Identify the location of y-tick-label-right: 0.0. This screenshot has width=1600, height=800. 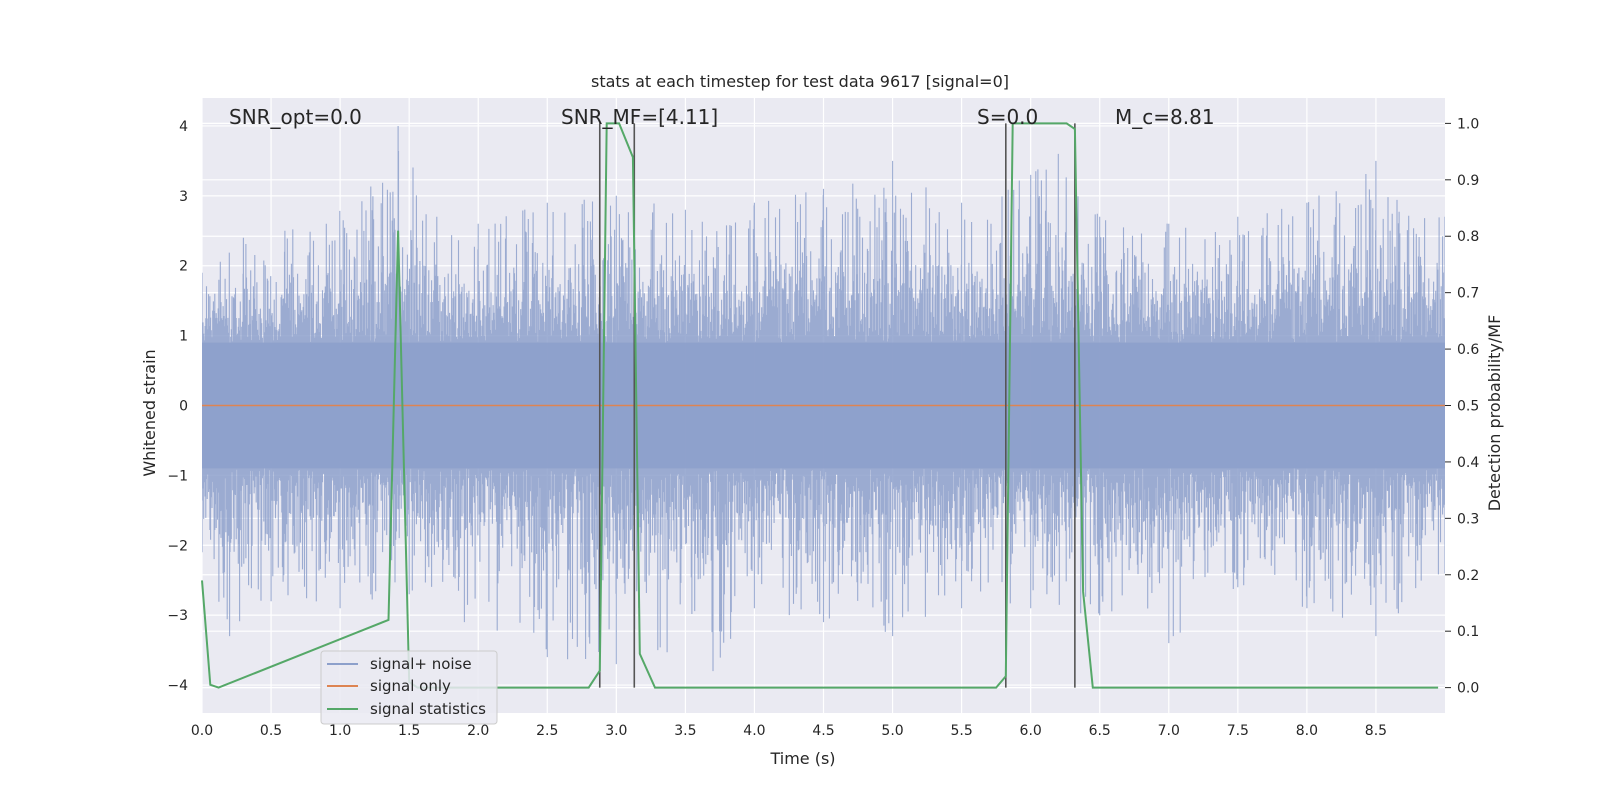
(1468, 689).